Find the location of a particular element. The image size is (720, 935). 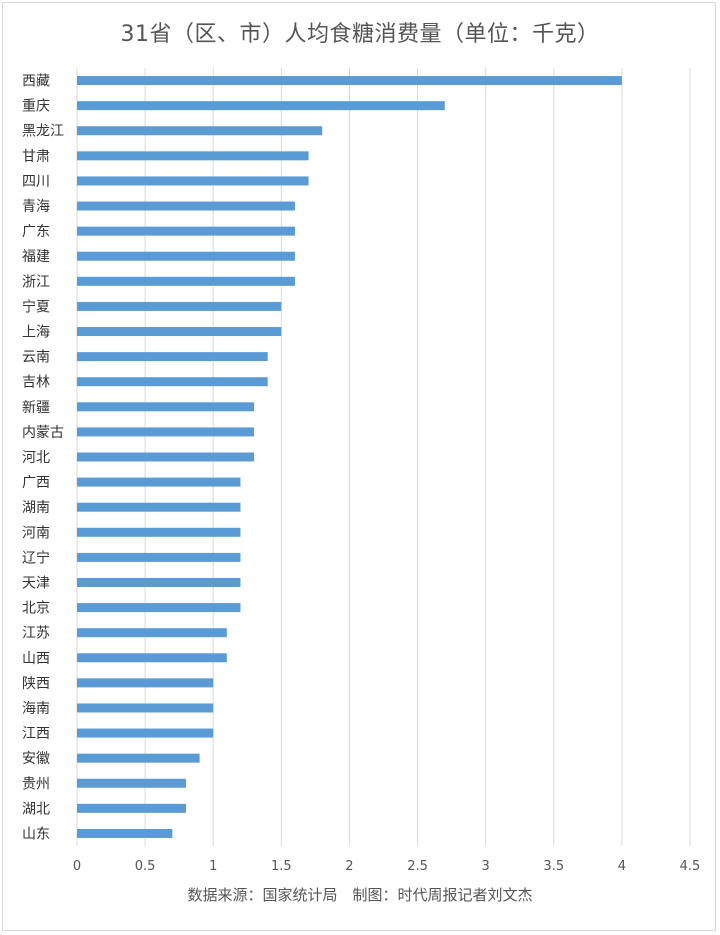

category-label: 河南 is located at coordinates (36, 533).